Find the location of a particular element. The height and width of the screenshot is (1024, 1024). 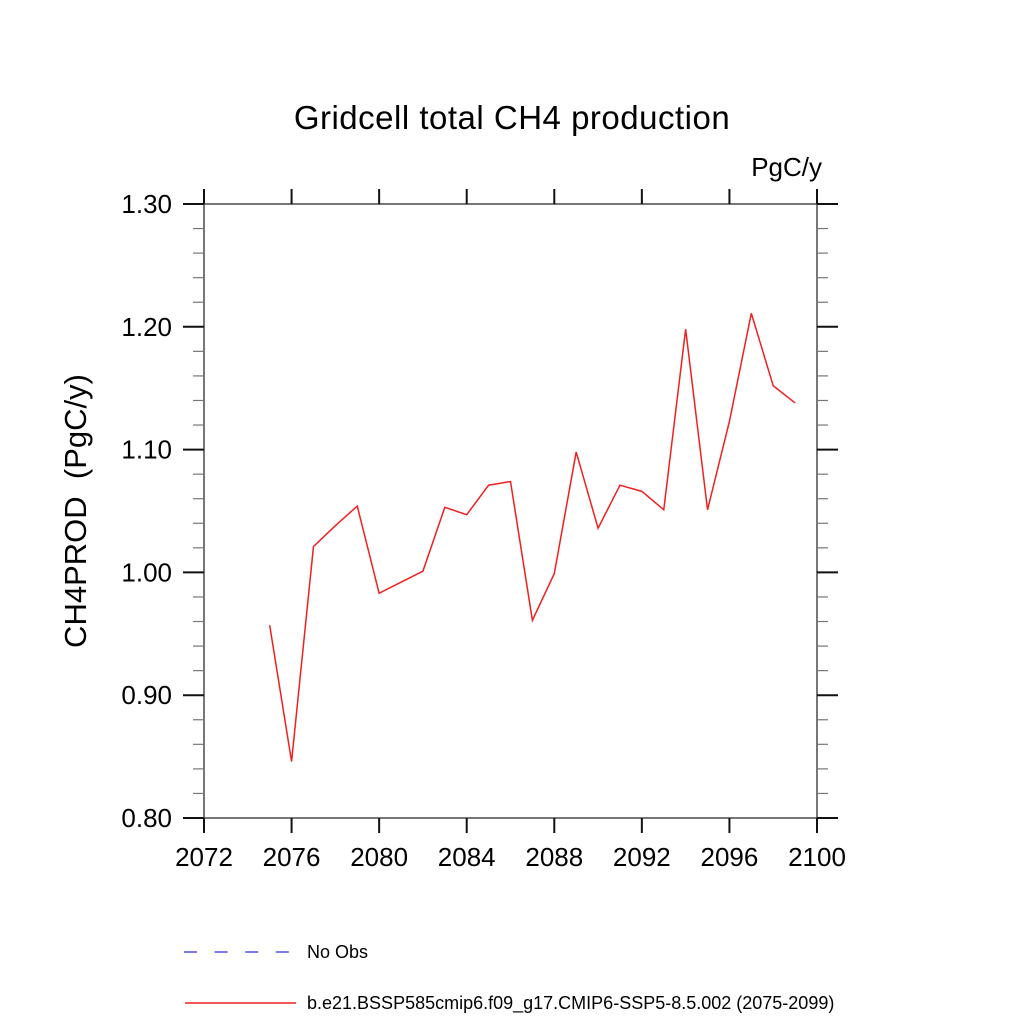

x-tick-label: 2100 is located at coordinates (817, 857).